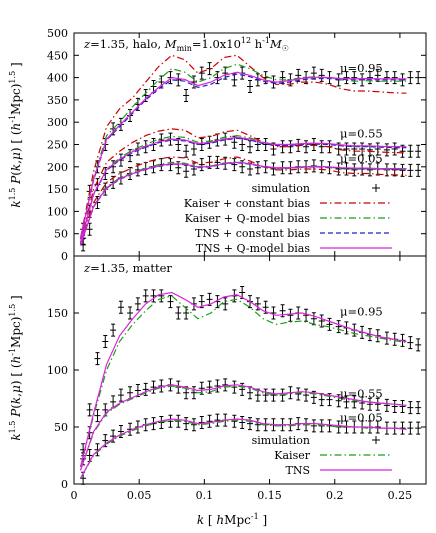 This screenshot has height=533, width=436. Describe the element at coordinates (127, 268) in the screenshot. I see `bottom-panel-annotation: z=1.35, matter` at that location.